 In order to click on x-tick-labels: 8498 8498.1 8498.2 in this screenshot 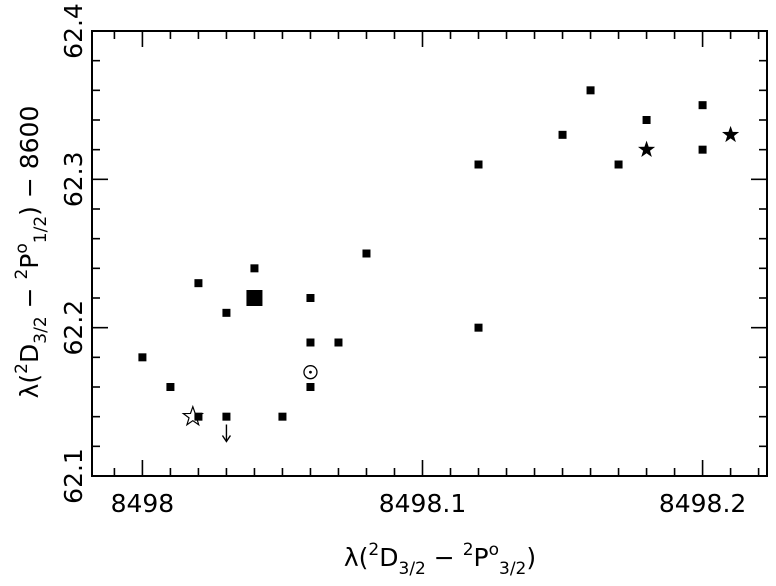, I will do `click(429, 503)`.